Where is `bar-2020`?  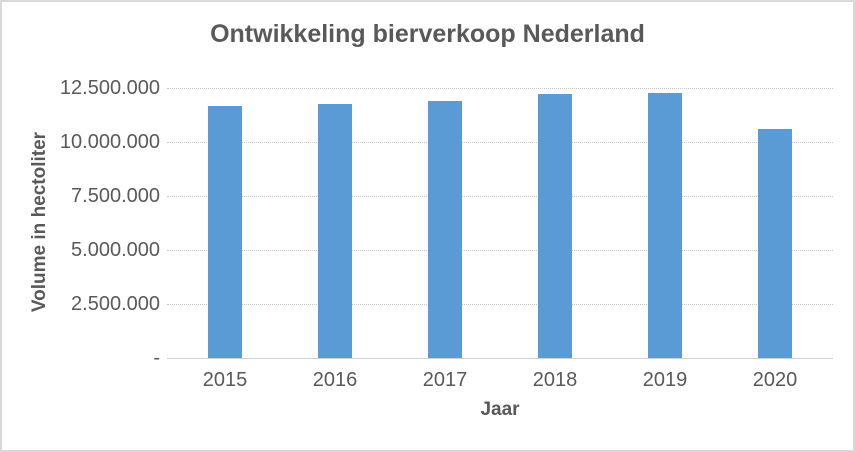
bar-2020 is located at coordinates (775, 243).